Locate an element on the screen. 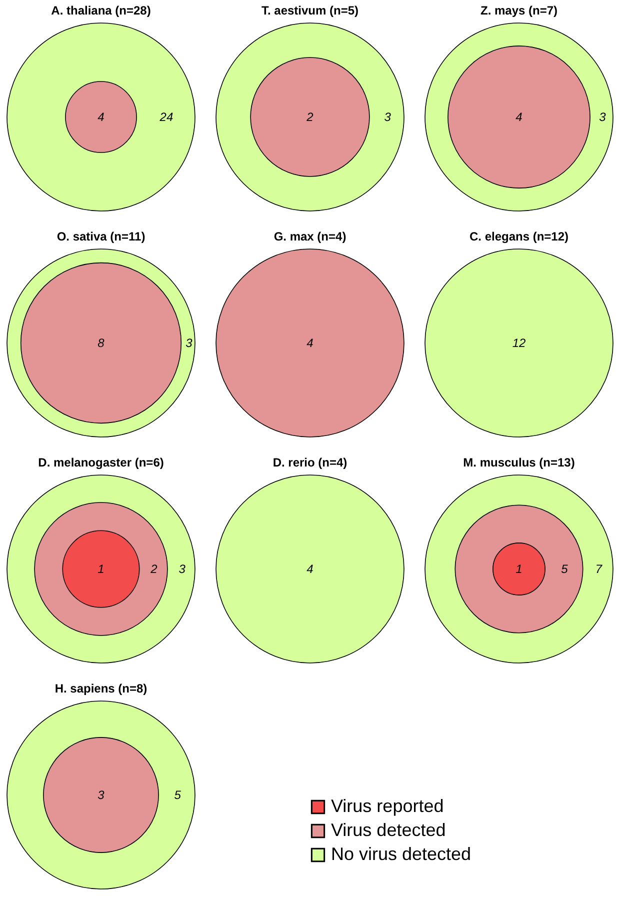 This screenshot has height=911, width=627. category-label: No virus detected is located at coordinates (401, 854).